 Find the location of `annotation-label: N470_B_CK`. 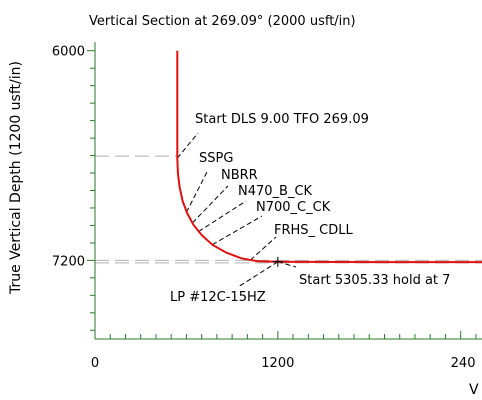

annotation-label: N470_B_CK is located at coordinates (275, 191).